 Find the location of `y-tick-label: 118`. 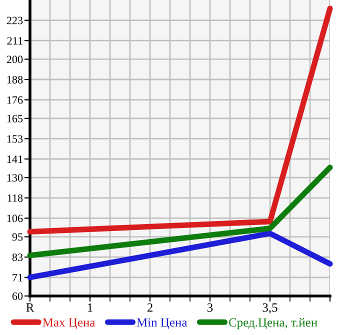

y-tick-label: 118 is located at coordinates (15, 198).